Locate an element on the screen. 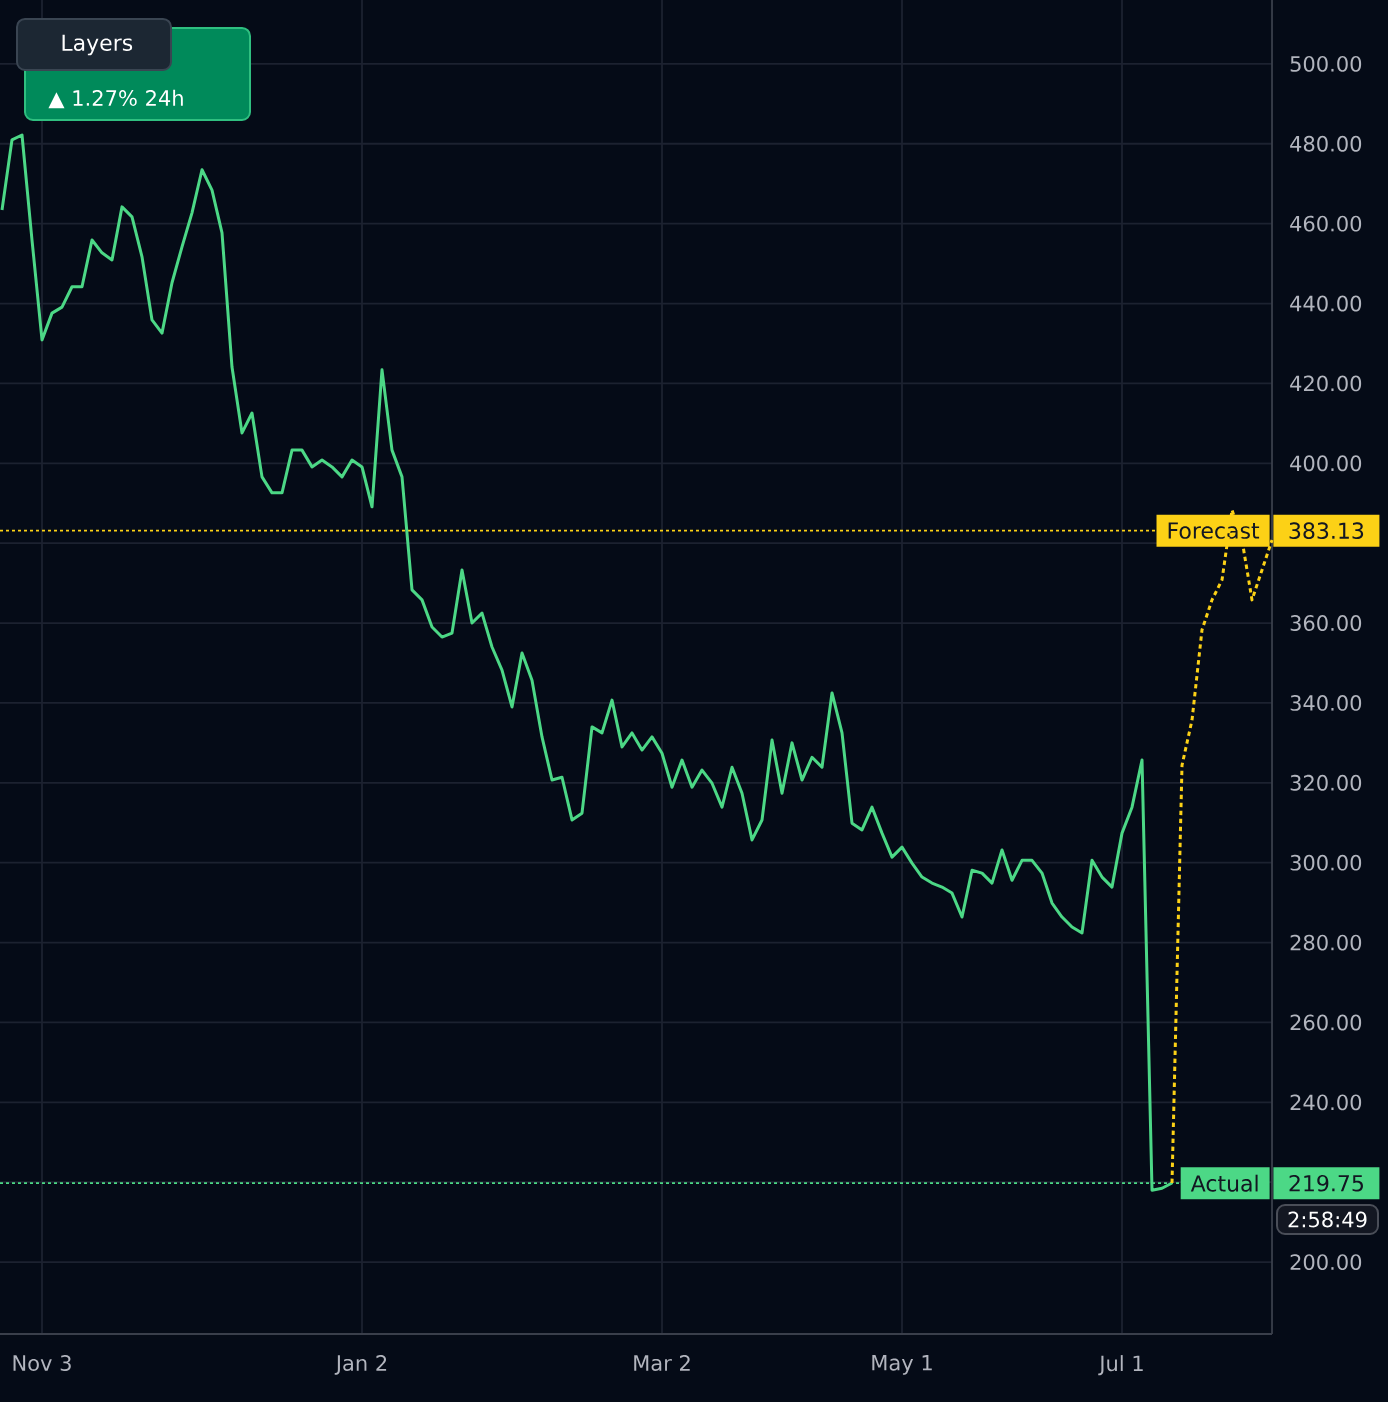 This screenshot has height=1402, width=1388. y-tick-label: 320.00 is located at coordinates (1326, 782).